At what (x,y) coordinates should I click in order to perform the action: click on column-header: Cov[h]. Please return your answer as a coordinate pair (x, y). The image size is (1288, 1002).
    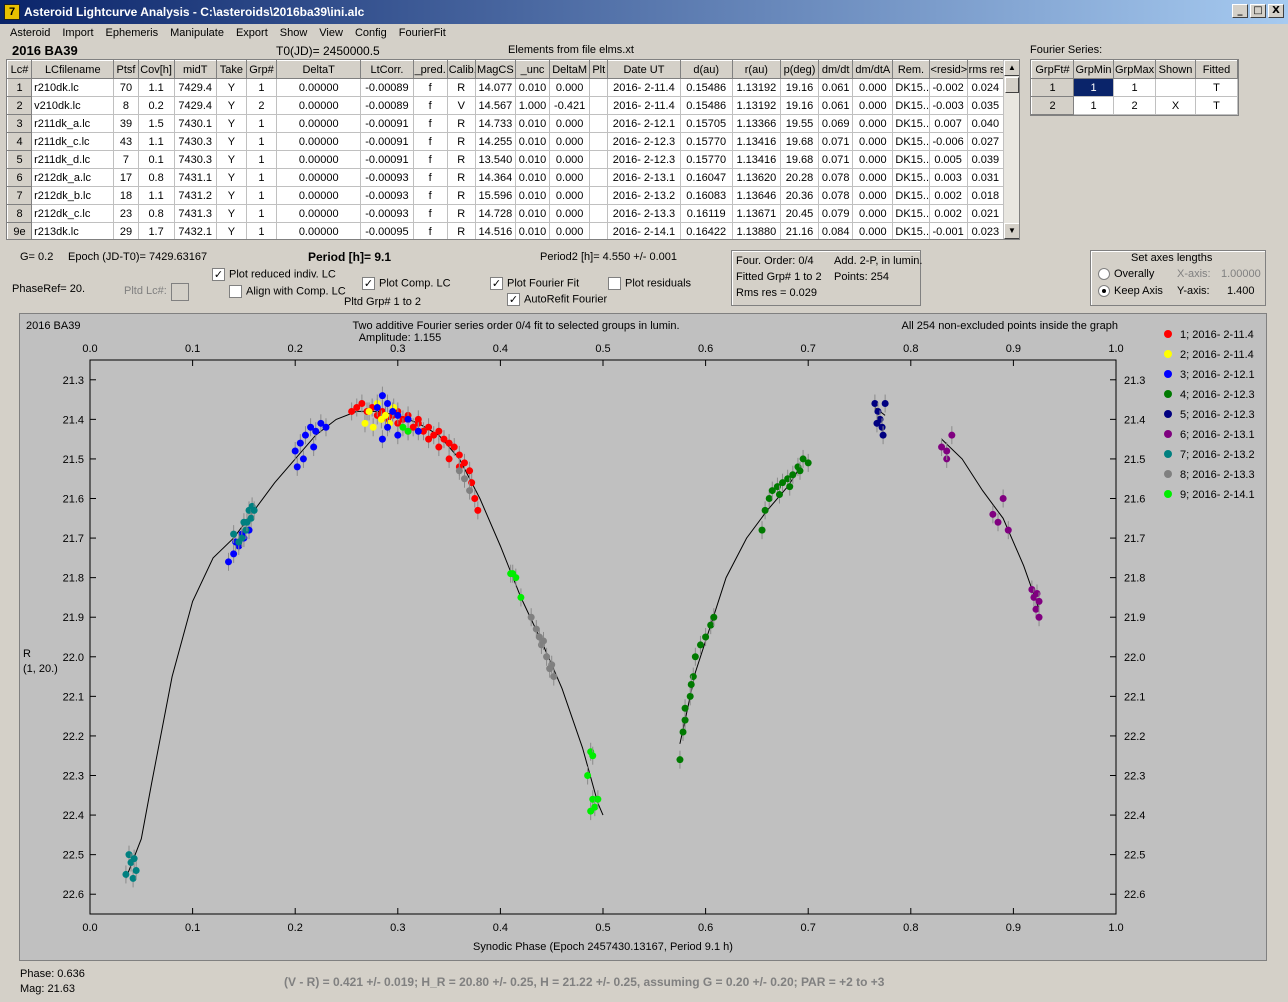
    Looking at the image, I should click on (156, 69).